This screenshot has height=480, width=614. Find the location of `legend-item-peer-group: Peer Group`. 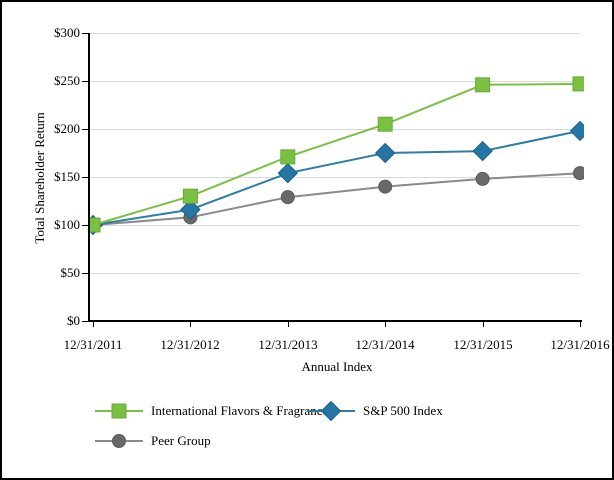

legend-item-peer-group: Peer Group is located at coordinates (153, 441).